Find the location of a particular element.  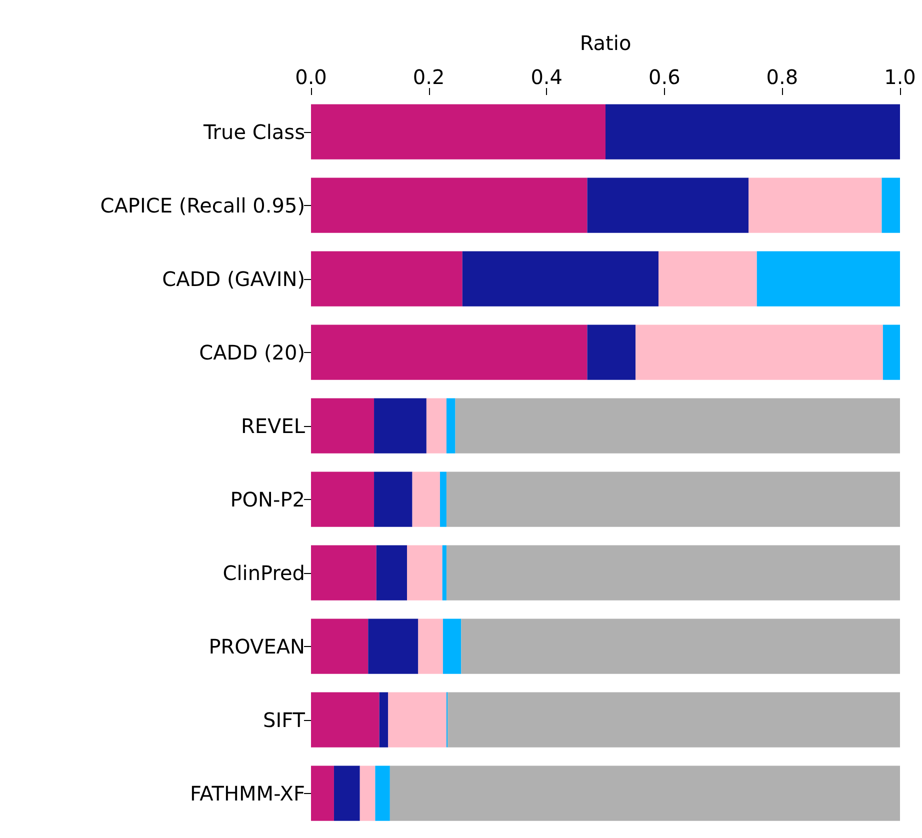

x-tick-label: 0.2 is located at coordinates (428, 77).